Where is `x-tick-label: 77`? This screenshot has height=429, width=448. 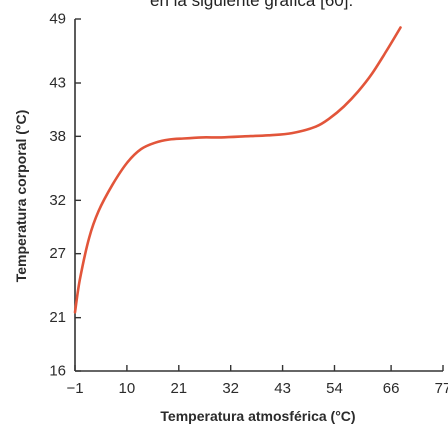 x-tick-label: 77 is located at coordinates (441, 388).